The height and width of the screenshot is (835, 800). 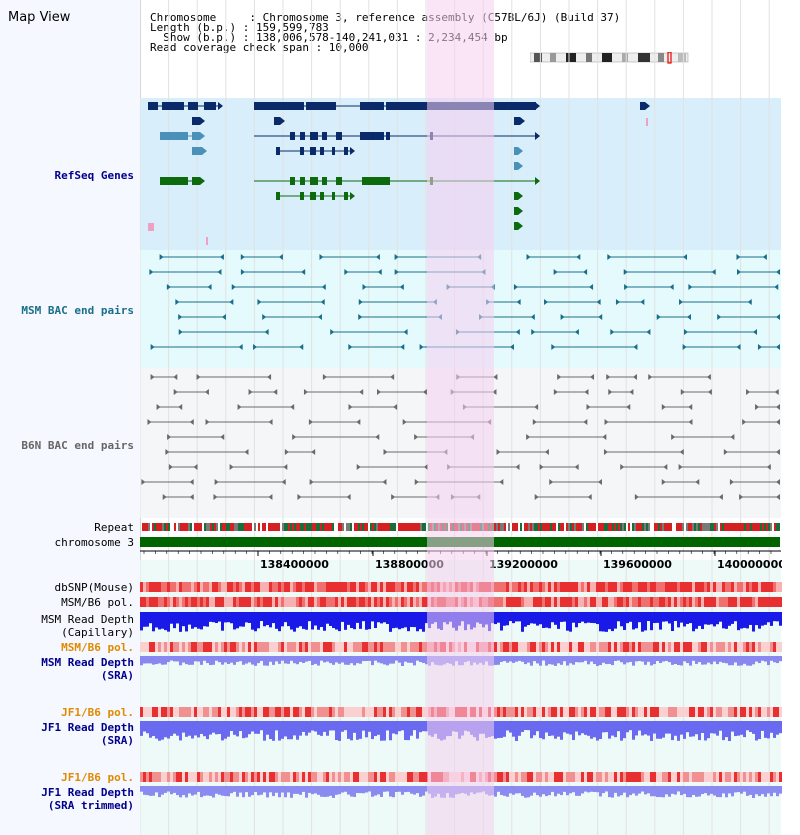 I want to click on refseq-genes-label: RefSeq Genes, so click(x=94, y=175).